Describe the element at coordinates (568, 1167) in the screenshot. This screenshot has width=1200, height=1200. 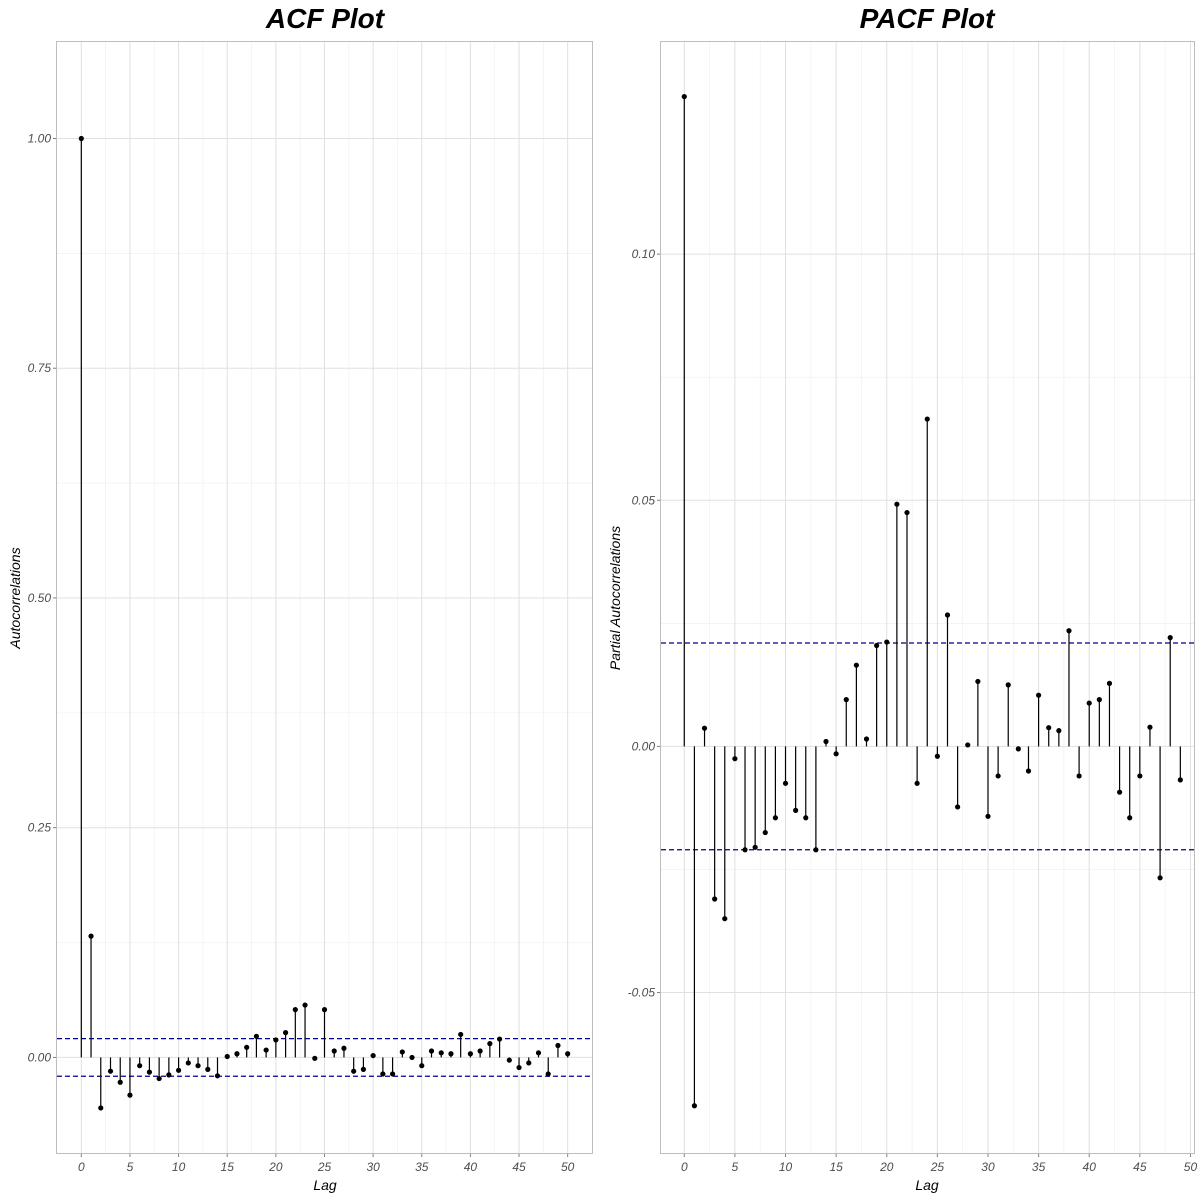
I see `acf-x-tick-label: 50` at that location.